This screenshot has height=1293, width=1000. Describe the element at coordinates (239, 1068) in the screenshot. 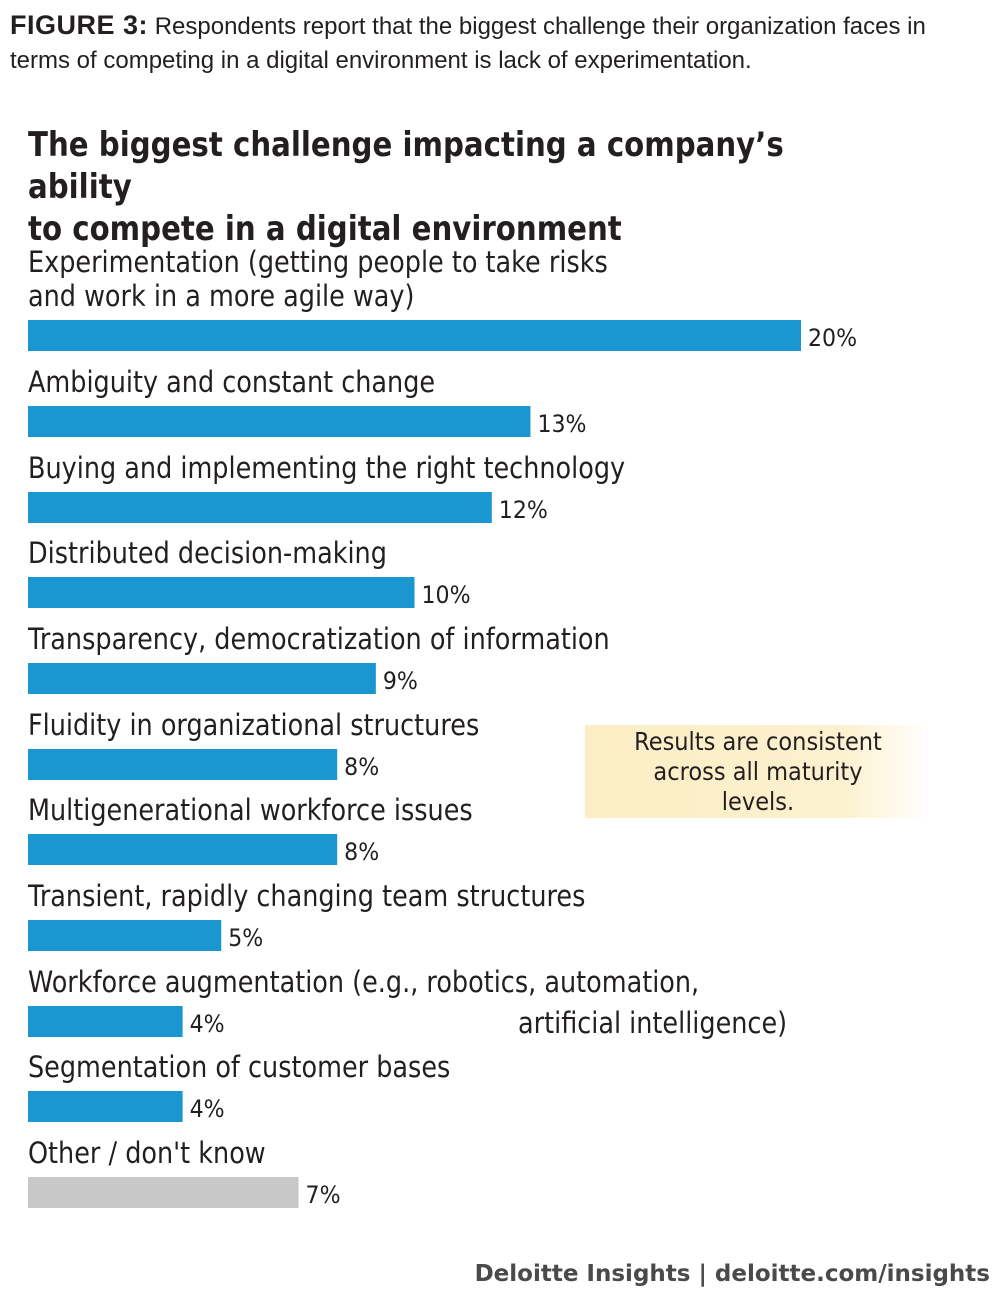

I see `category-label: Segmentation of customer bases` at that location.